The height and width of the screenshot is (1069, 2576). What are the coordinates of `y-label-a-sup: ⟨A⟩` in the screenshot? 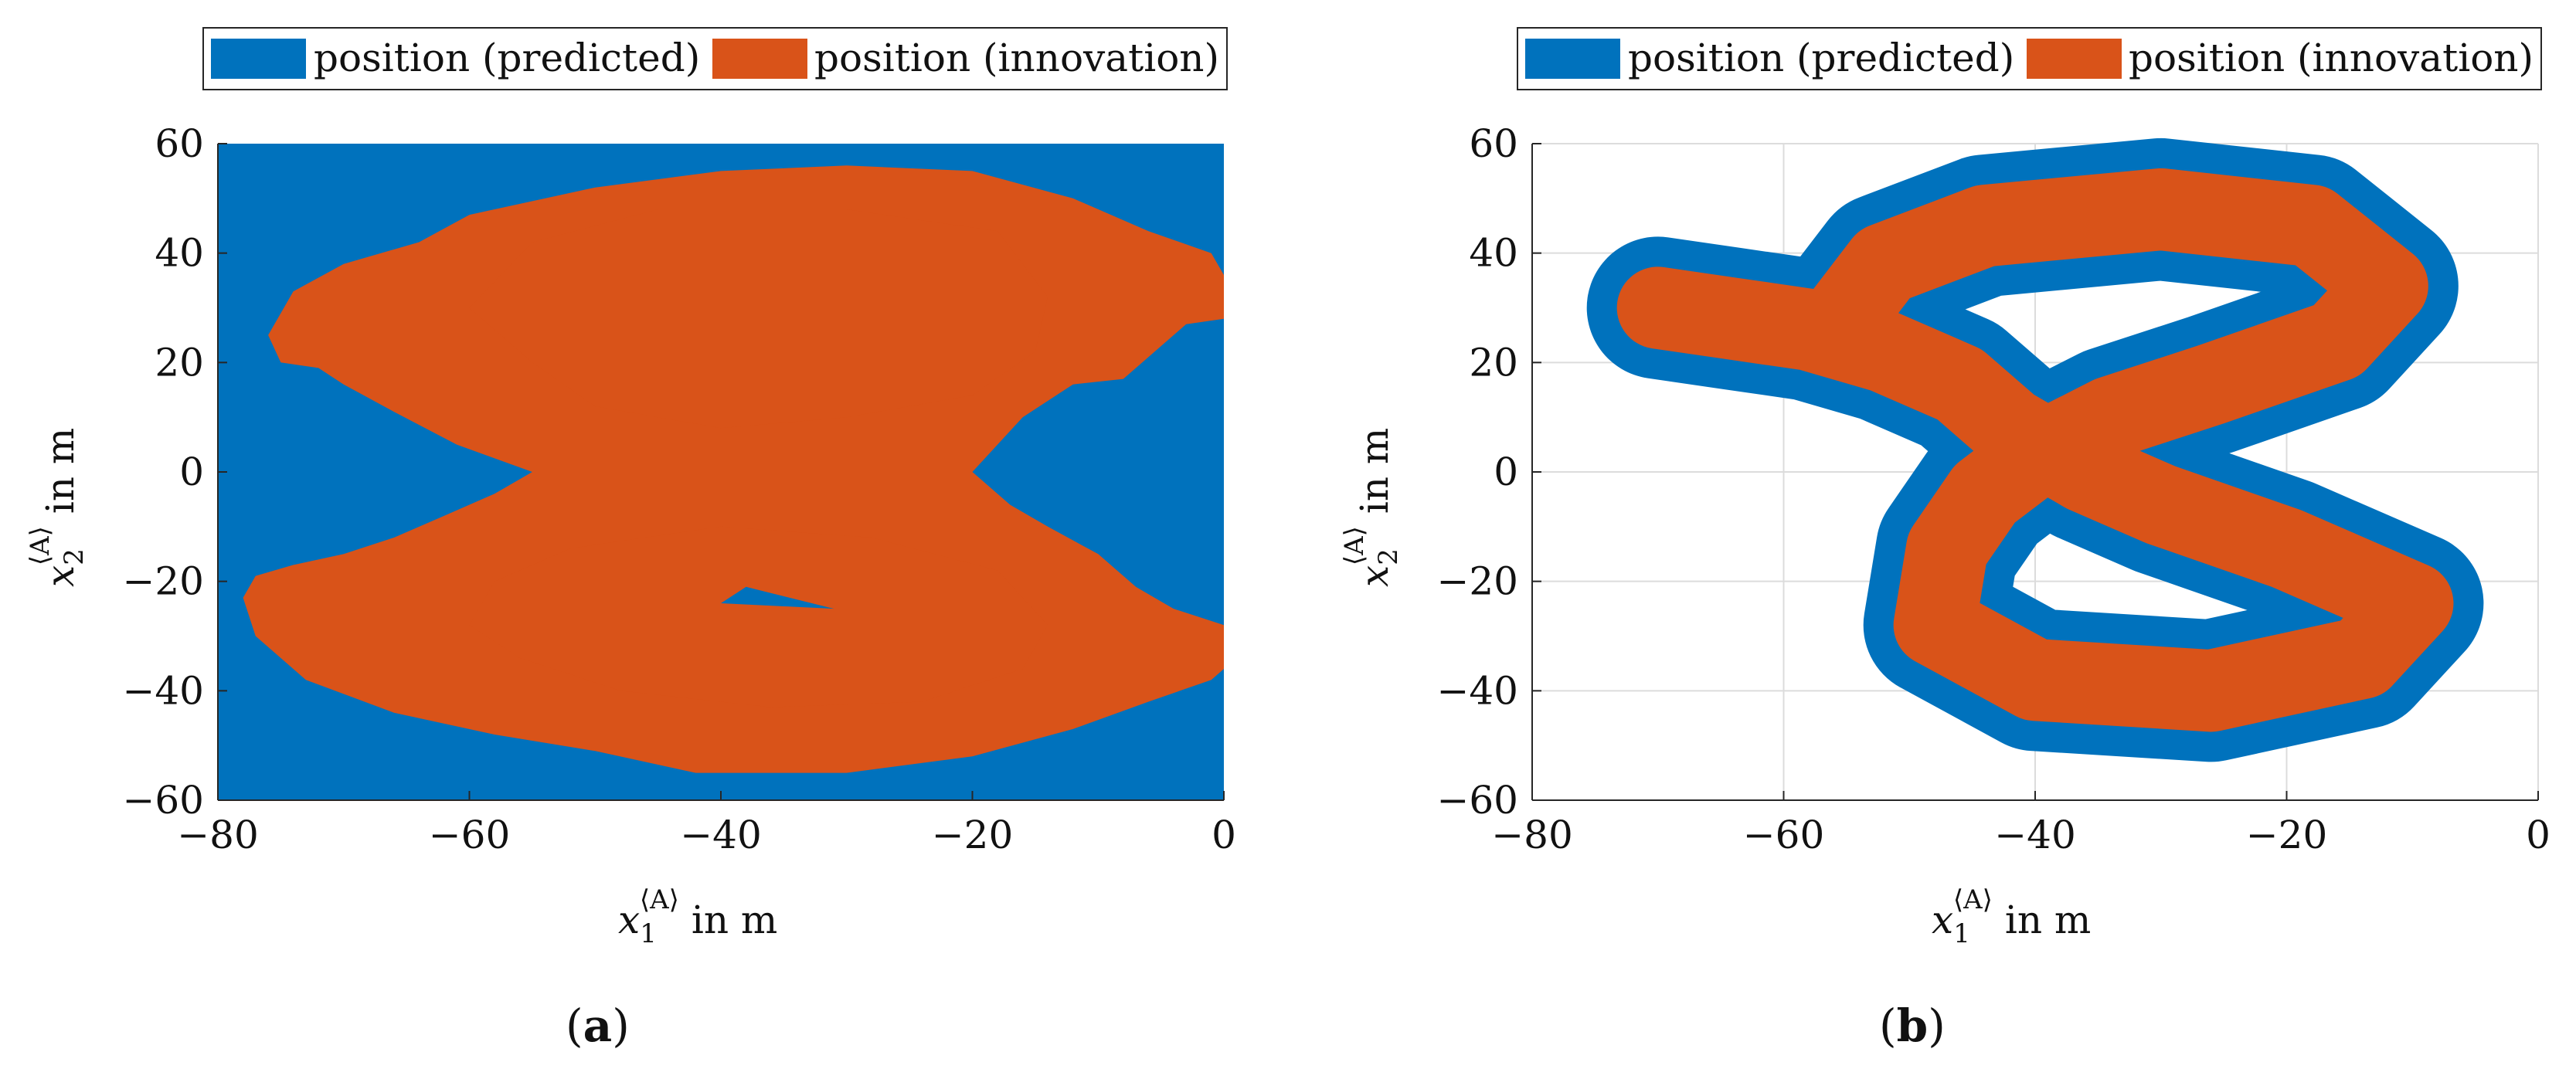 It's located at (40, 545).